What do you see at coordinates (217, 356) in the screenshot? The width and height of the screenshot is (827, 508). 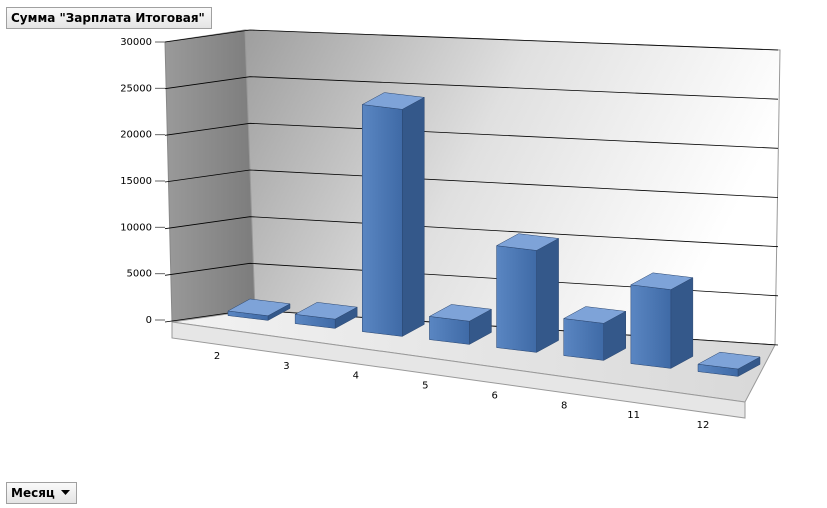 I see `x-tick-label: 2` at bounding box center [217, 356].